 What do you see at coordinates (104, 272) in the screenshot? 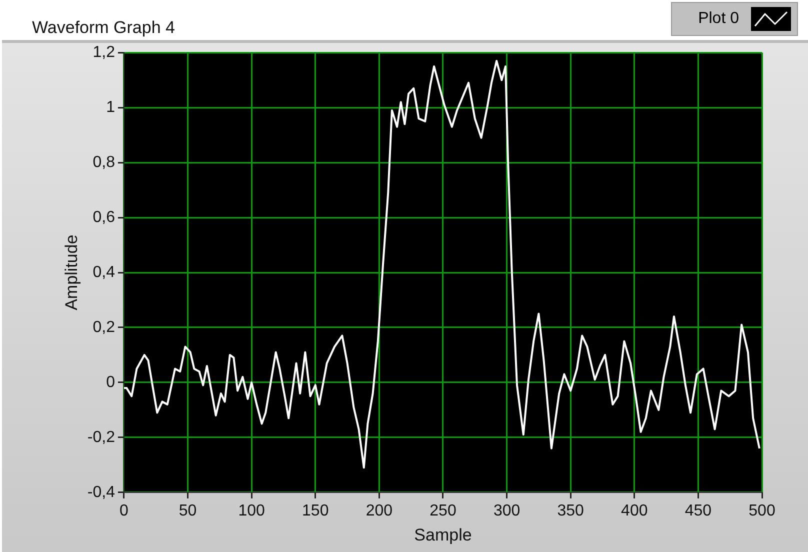
I see `y-tick-label: 0,4` at bounding box center [104, 272].